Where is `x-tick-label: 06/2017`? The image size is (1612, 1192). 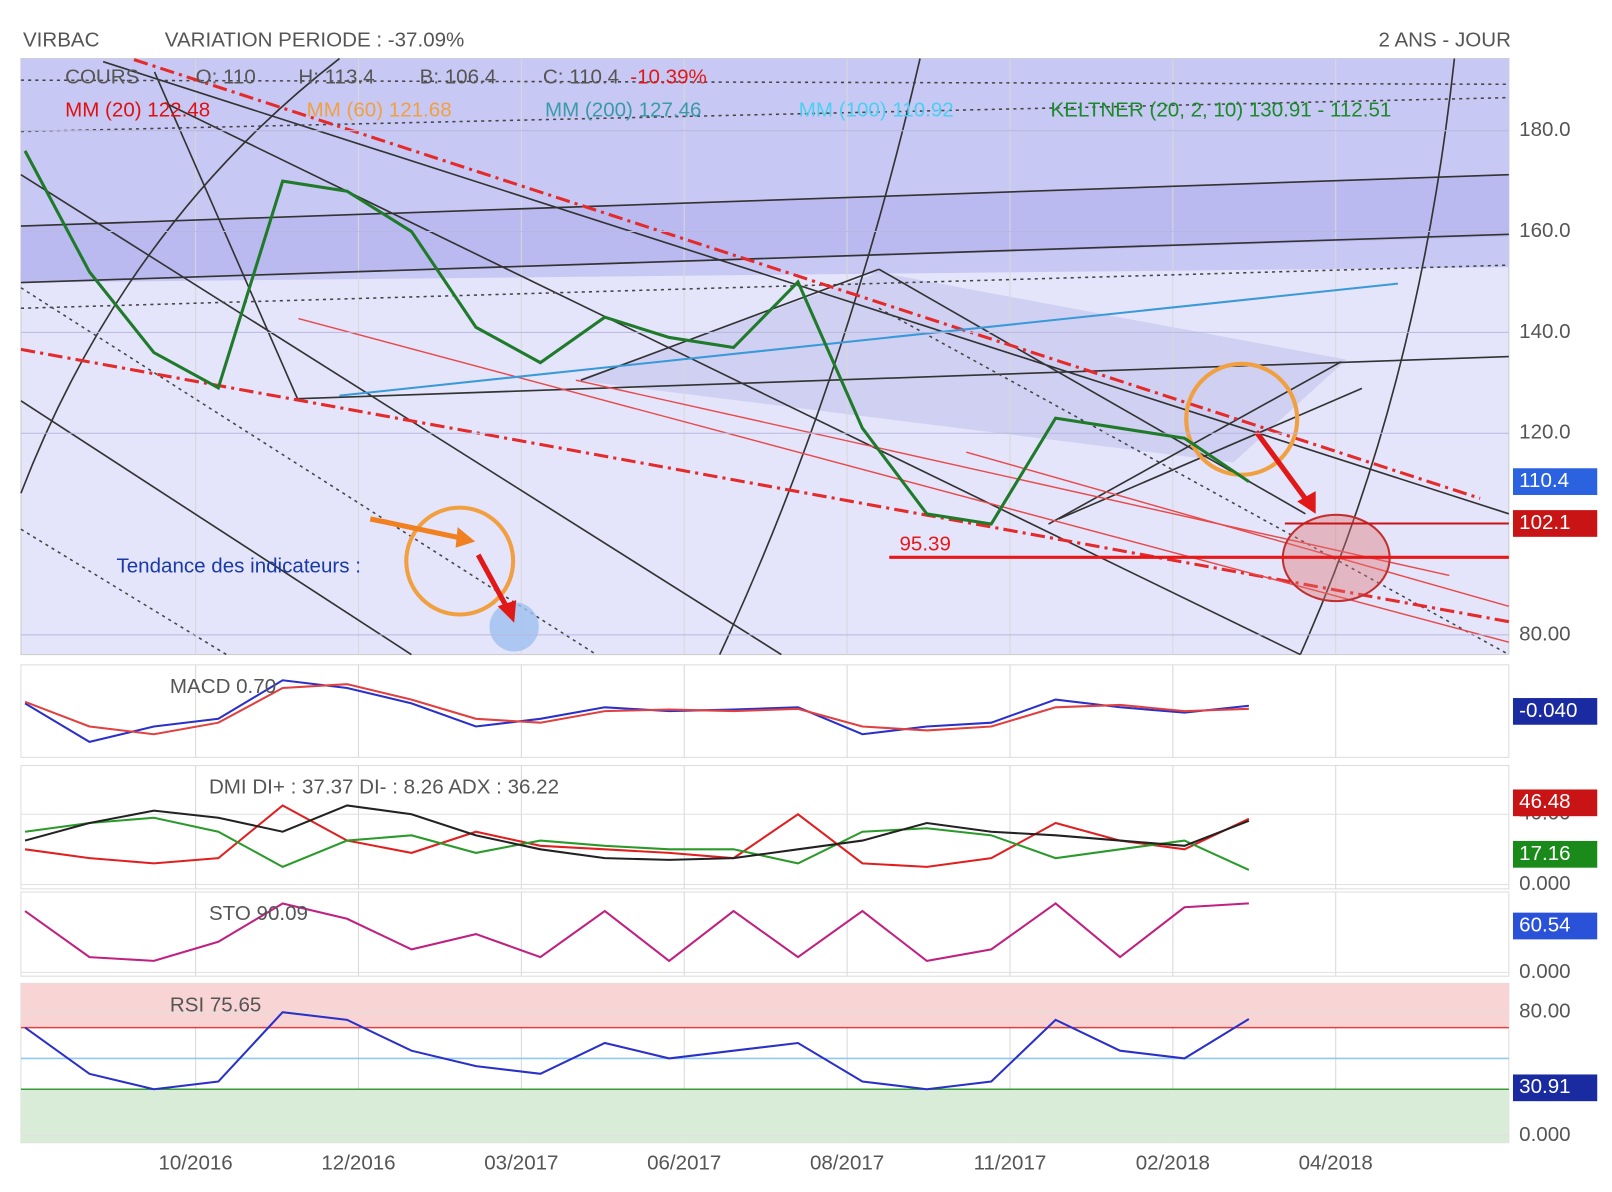 x-tick-label: 06/2017 is located at coordinates (684, 1163).